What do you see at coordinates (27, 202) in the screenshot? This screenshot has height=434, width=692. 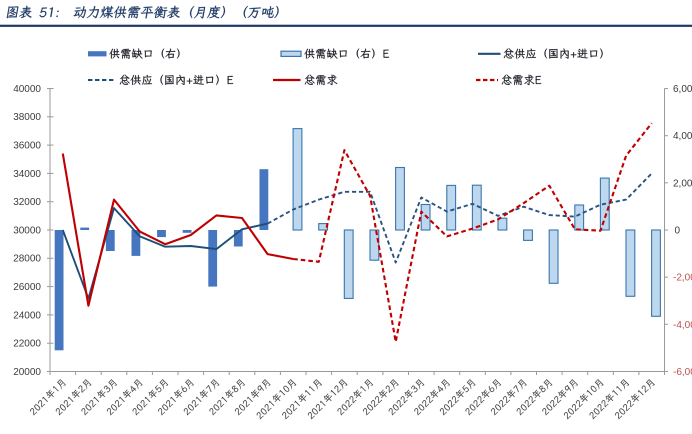 I see `svg-text: 32000` at bounding box center [27, 202].